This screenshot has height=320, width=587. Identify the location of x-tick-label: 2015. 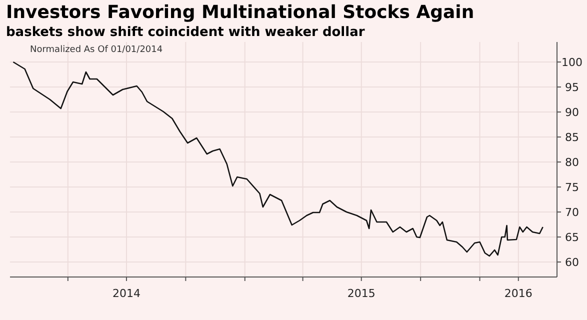
(361, 293).